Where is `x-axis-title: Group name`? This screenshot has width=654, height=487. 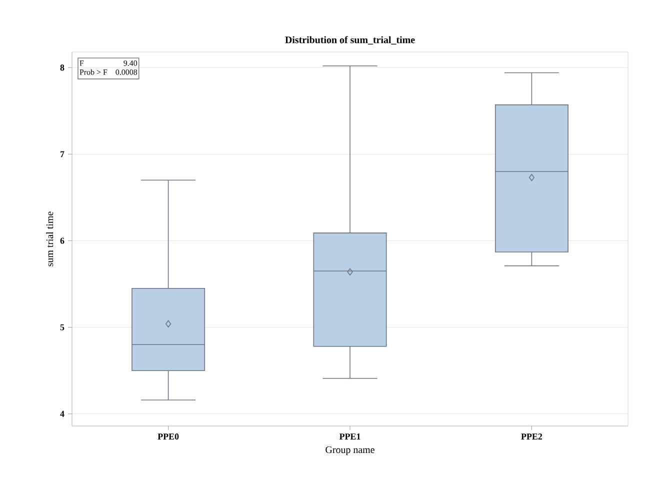
x-axis-title: Group name is located at coordinates (350, 451).